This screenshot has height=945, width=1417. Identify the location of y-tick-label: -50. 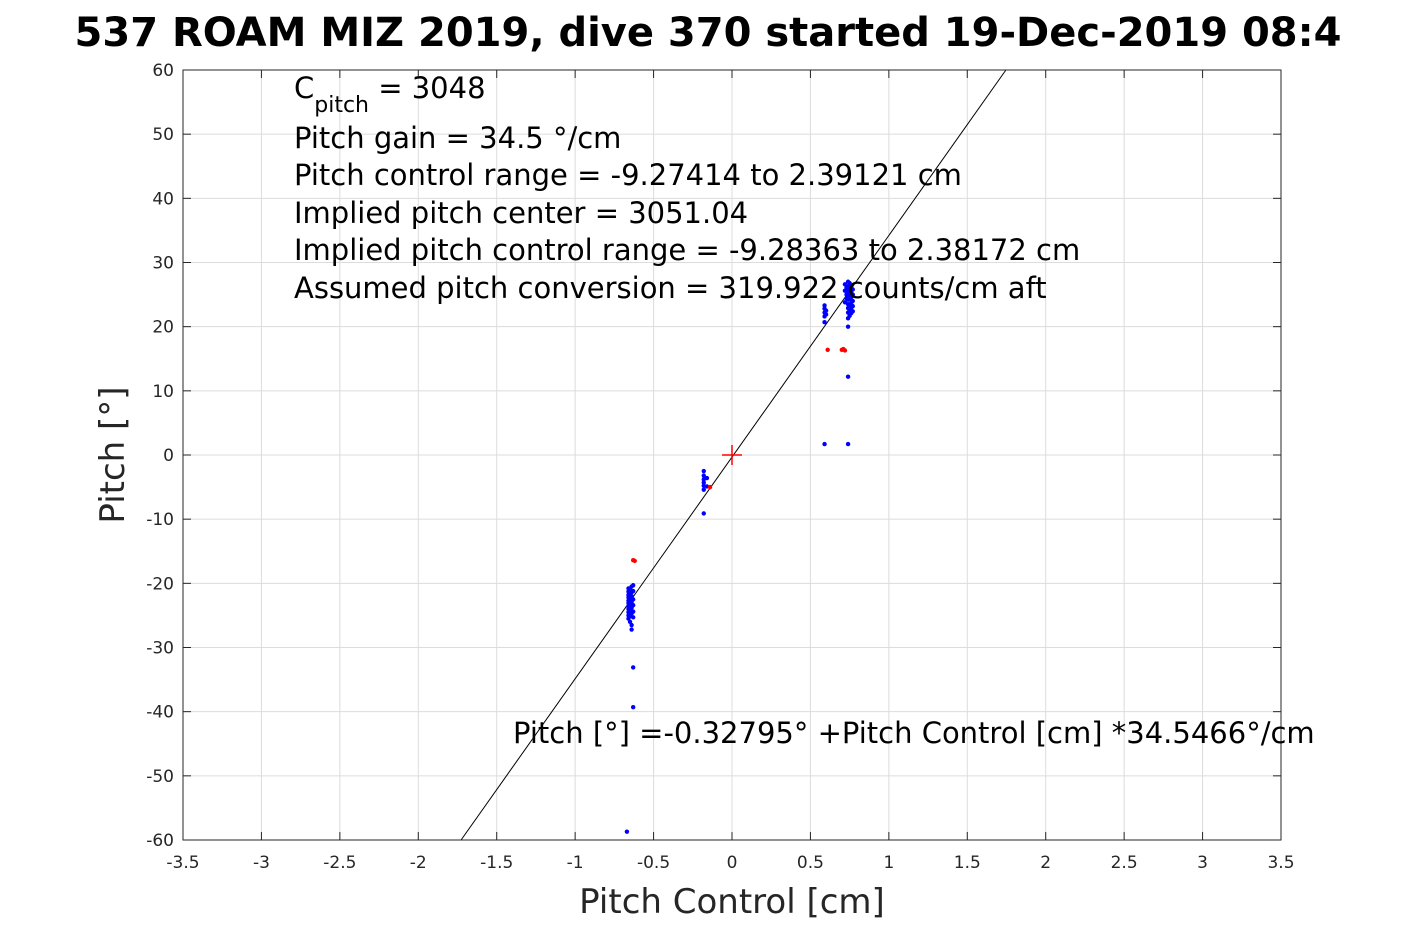
(160, 777).